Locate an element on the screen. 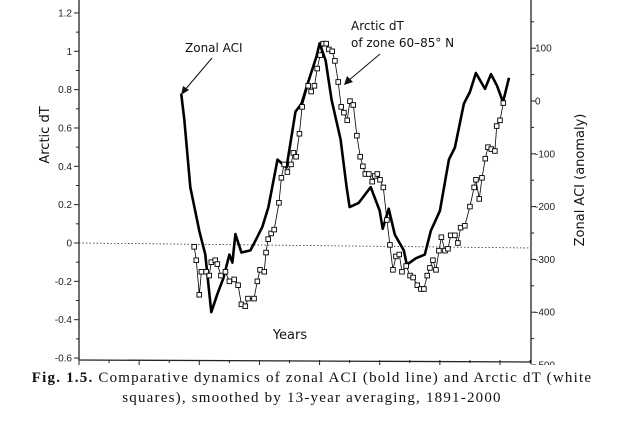  y-tick-label-right: -400 is located at coordinates (545, 313).